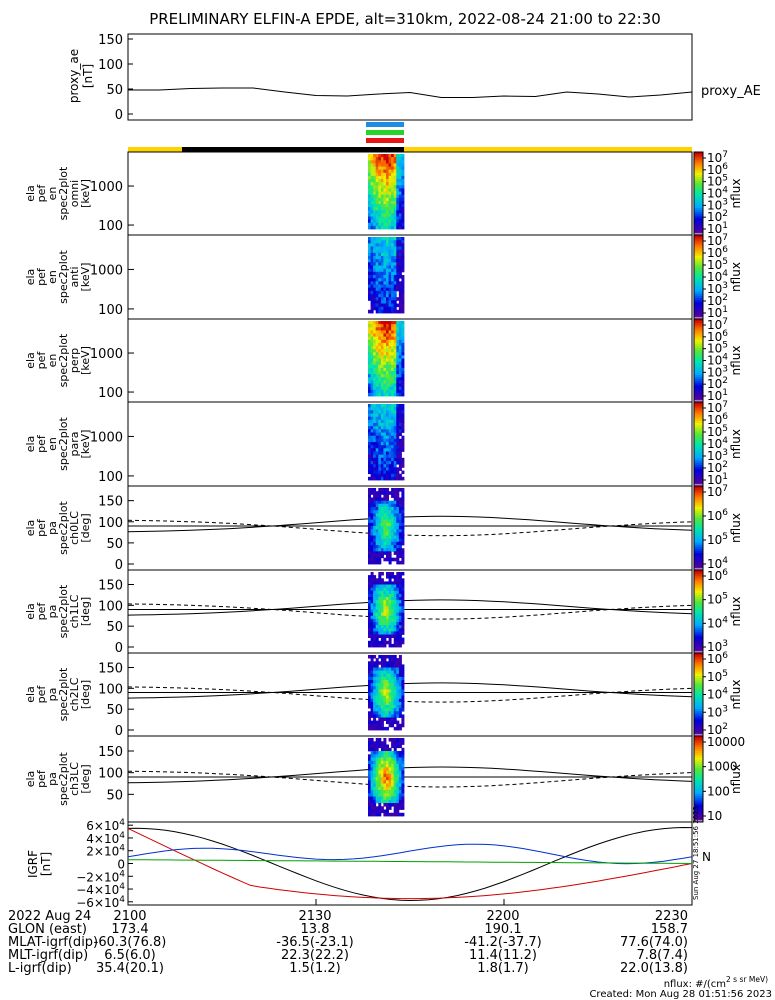  What do you see at coordinates (410, 690) in the screenshot?
I see `loss-cone-line` at bounding box center [410, 690].